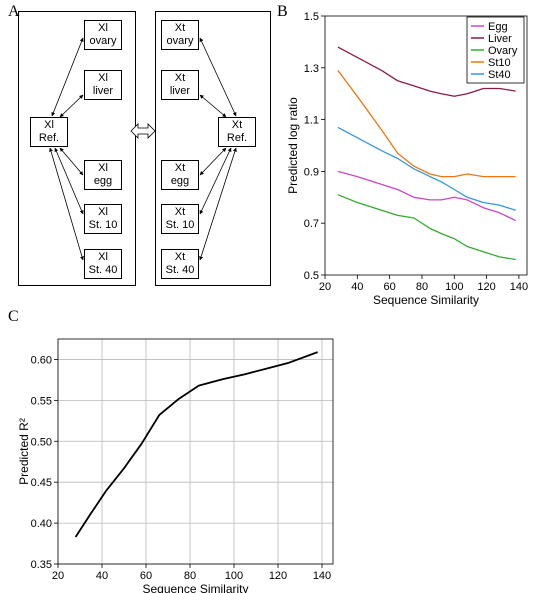 The image size is (547, 593). I want to click on series-line-st40, so click(426, 168).